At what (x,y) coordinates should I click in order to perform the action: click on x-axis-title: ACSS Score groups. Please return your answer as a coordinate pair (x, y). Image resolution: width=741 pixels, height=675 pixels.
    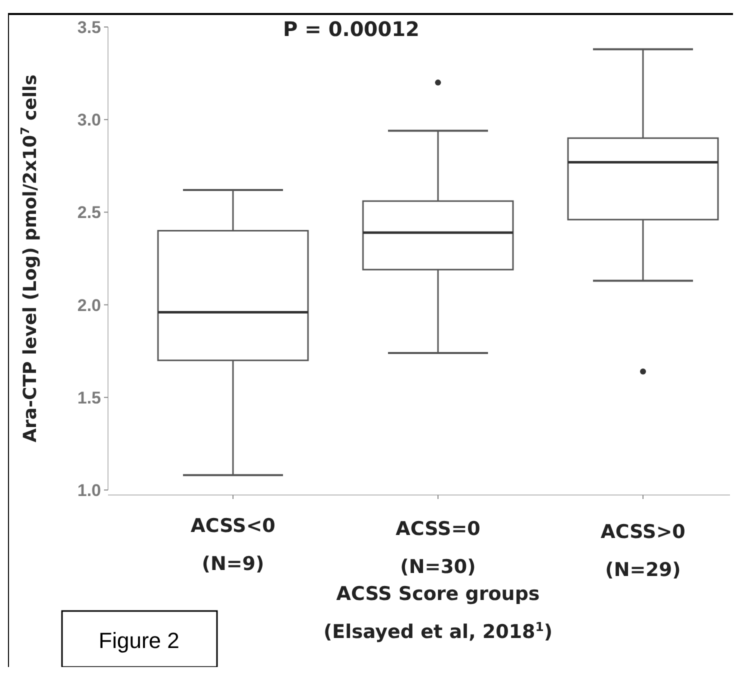
    Looking at the image, I should click on (438, 594).